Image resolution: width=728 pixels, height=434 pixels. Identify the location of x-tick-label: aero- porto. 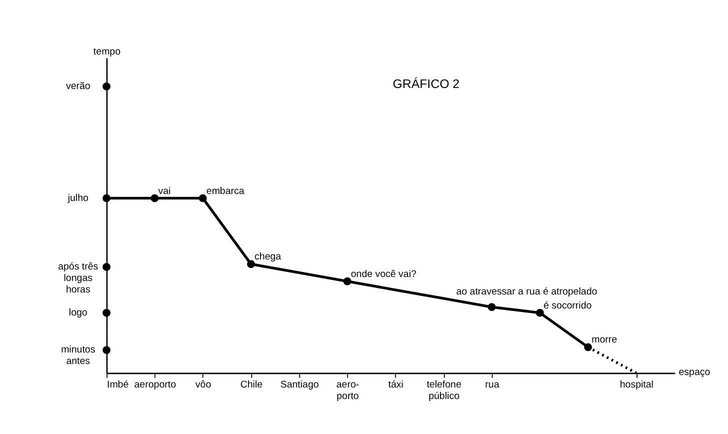
(348, 391).